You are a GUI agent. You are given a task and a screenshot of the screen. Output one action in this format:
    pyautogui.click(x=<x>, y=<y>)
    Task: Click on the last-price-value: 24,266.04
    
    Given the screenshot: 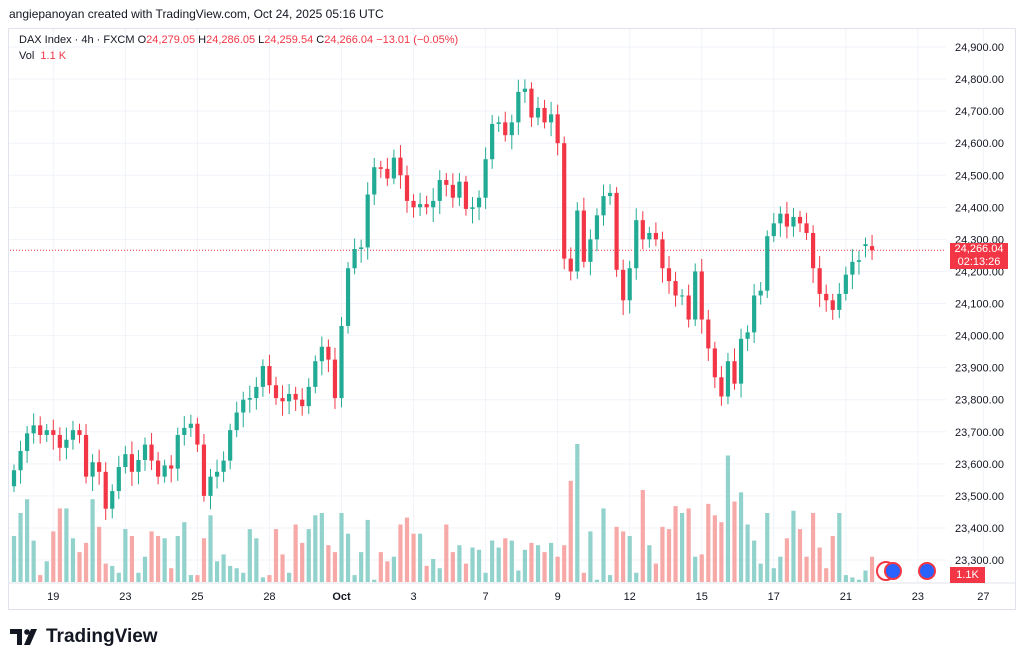 What is the action you would take?
    pyautogui.click(x=979, y=249)
    